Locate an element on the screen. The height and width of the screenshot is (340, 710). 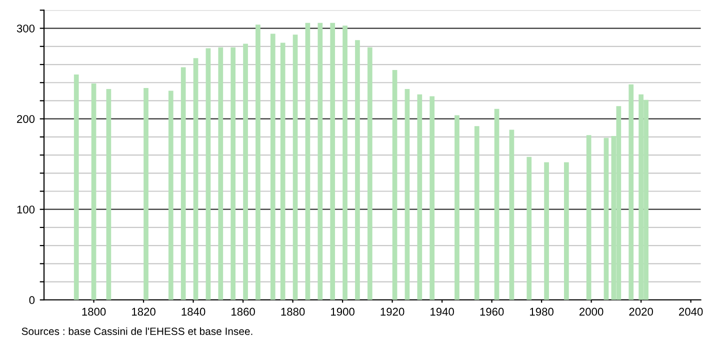
x-tick-label: 2020 is located at coordinates (641, 312).